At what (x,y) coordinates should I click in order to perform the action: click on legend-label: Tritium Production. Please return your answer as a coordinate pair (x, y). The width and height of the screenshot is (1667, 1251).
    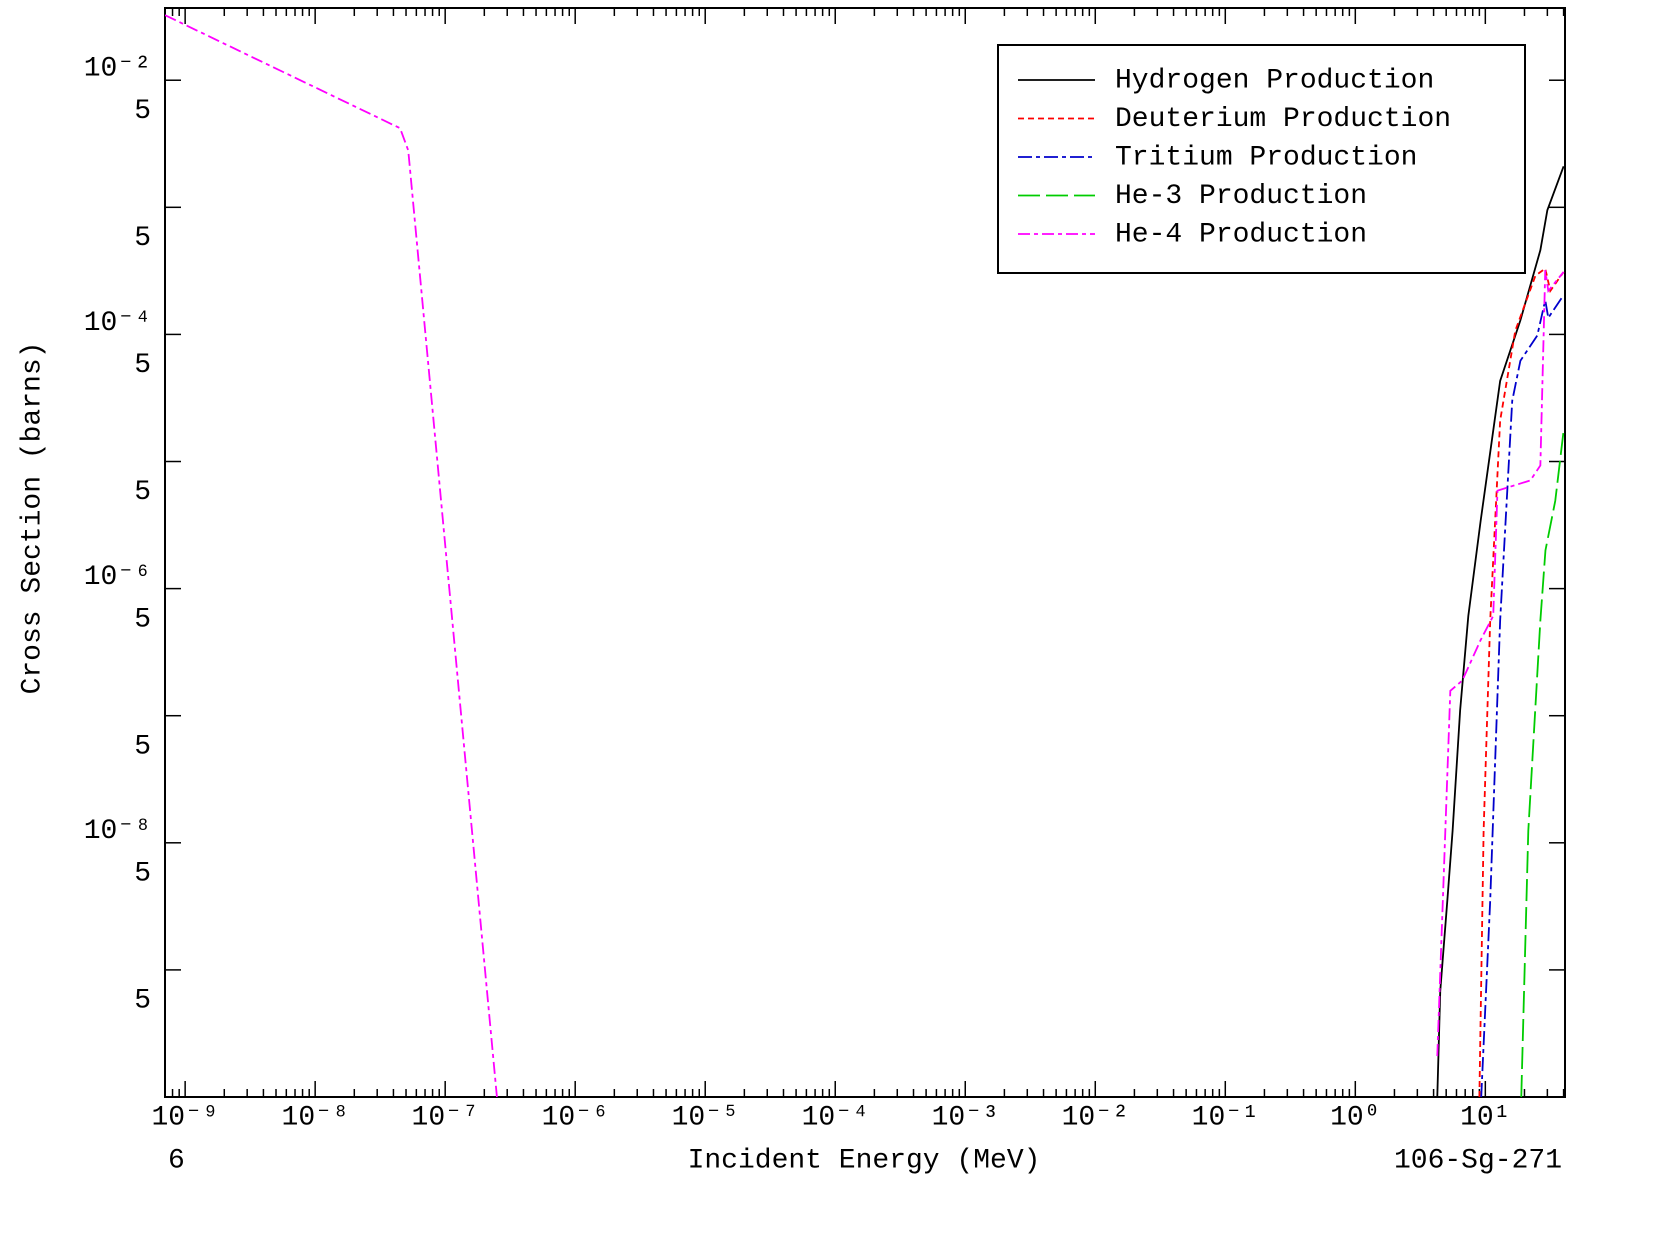
    Looking at the image, I should click on (1266, 157).